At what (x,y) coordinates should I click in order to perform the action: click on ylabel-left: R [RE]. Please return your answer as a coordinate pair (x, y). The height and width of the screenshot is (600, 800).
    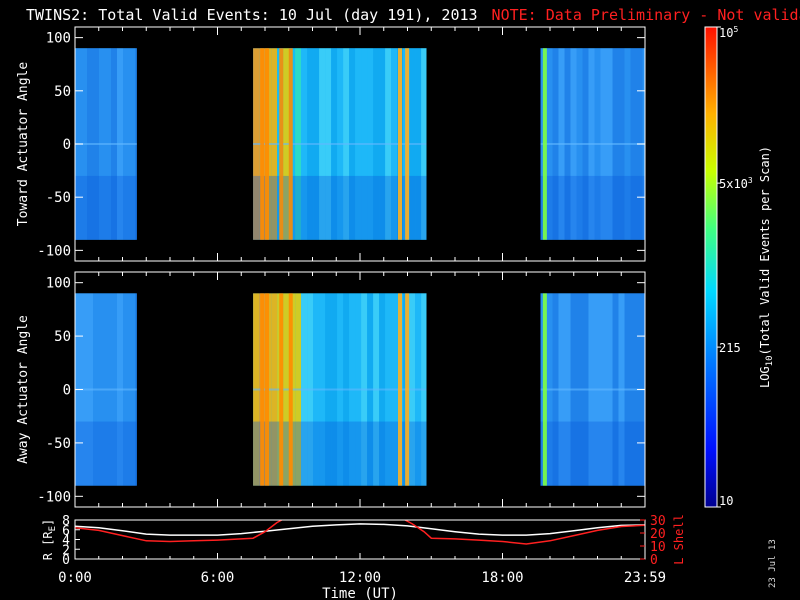
    Looking at the image, I should click on (49, 540).